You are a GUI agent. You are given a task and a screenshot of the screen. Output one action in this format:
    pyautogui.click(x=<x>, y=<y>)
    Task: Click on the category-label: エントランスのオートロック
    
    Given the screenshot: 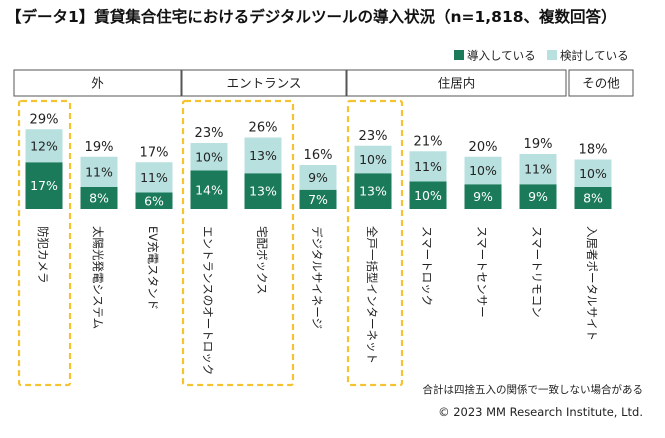 What is the action you would take?
    pyautogui.click(x=208, y=300)
    